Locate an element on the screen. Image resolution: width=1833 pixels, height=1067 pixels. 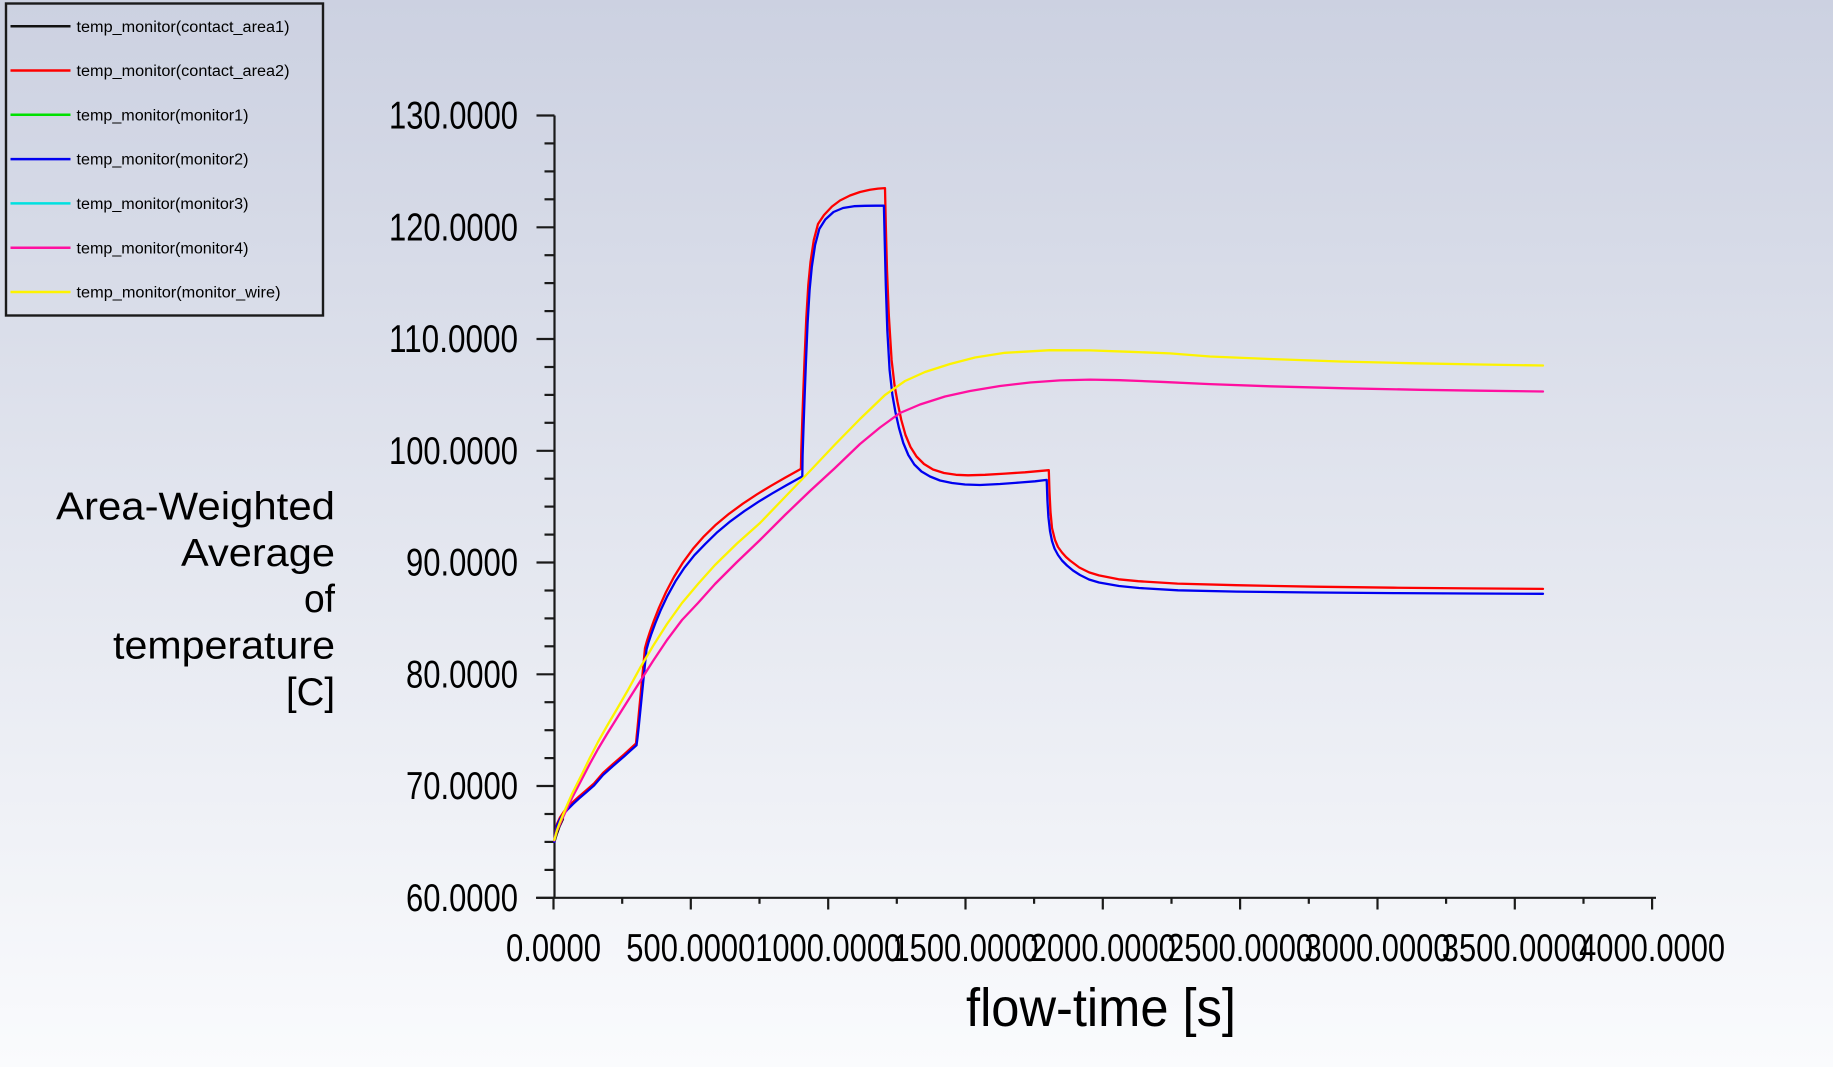
svg-text: 100.0000 is located at coordinates (453, 451).